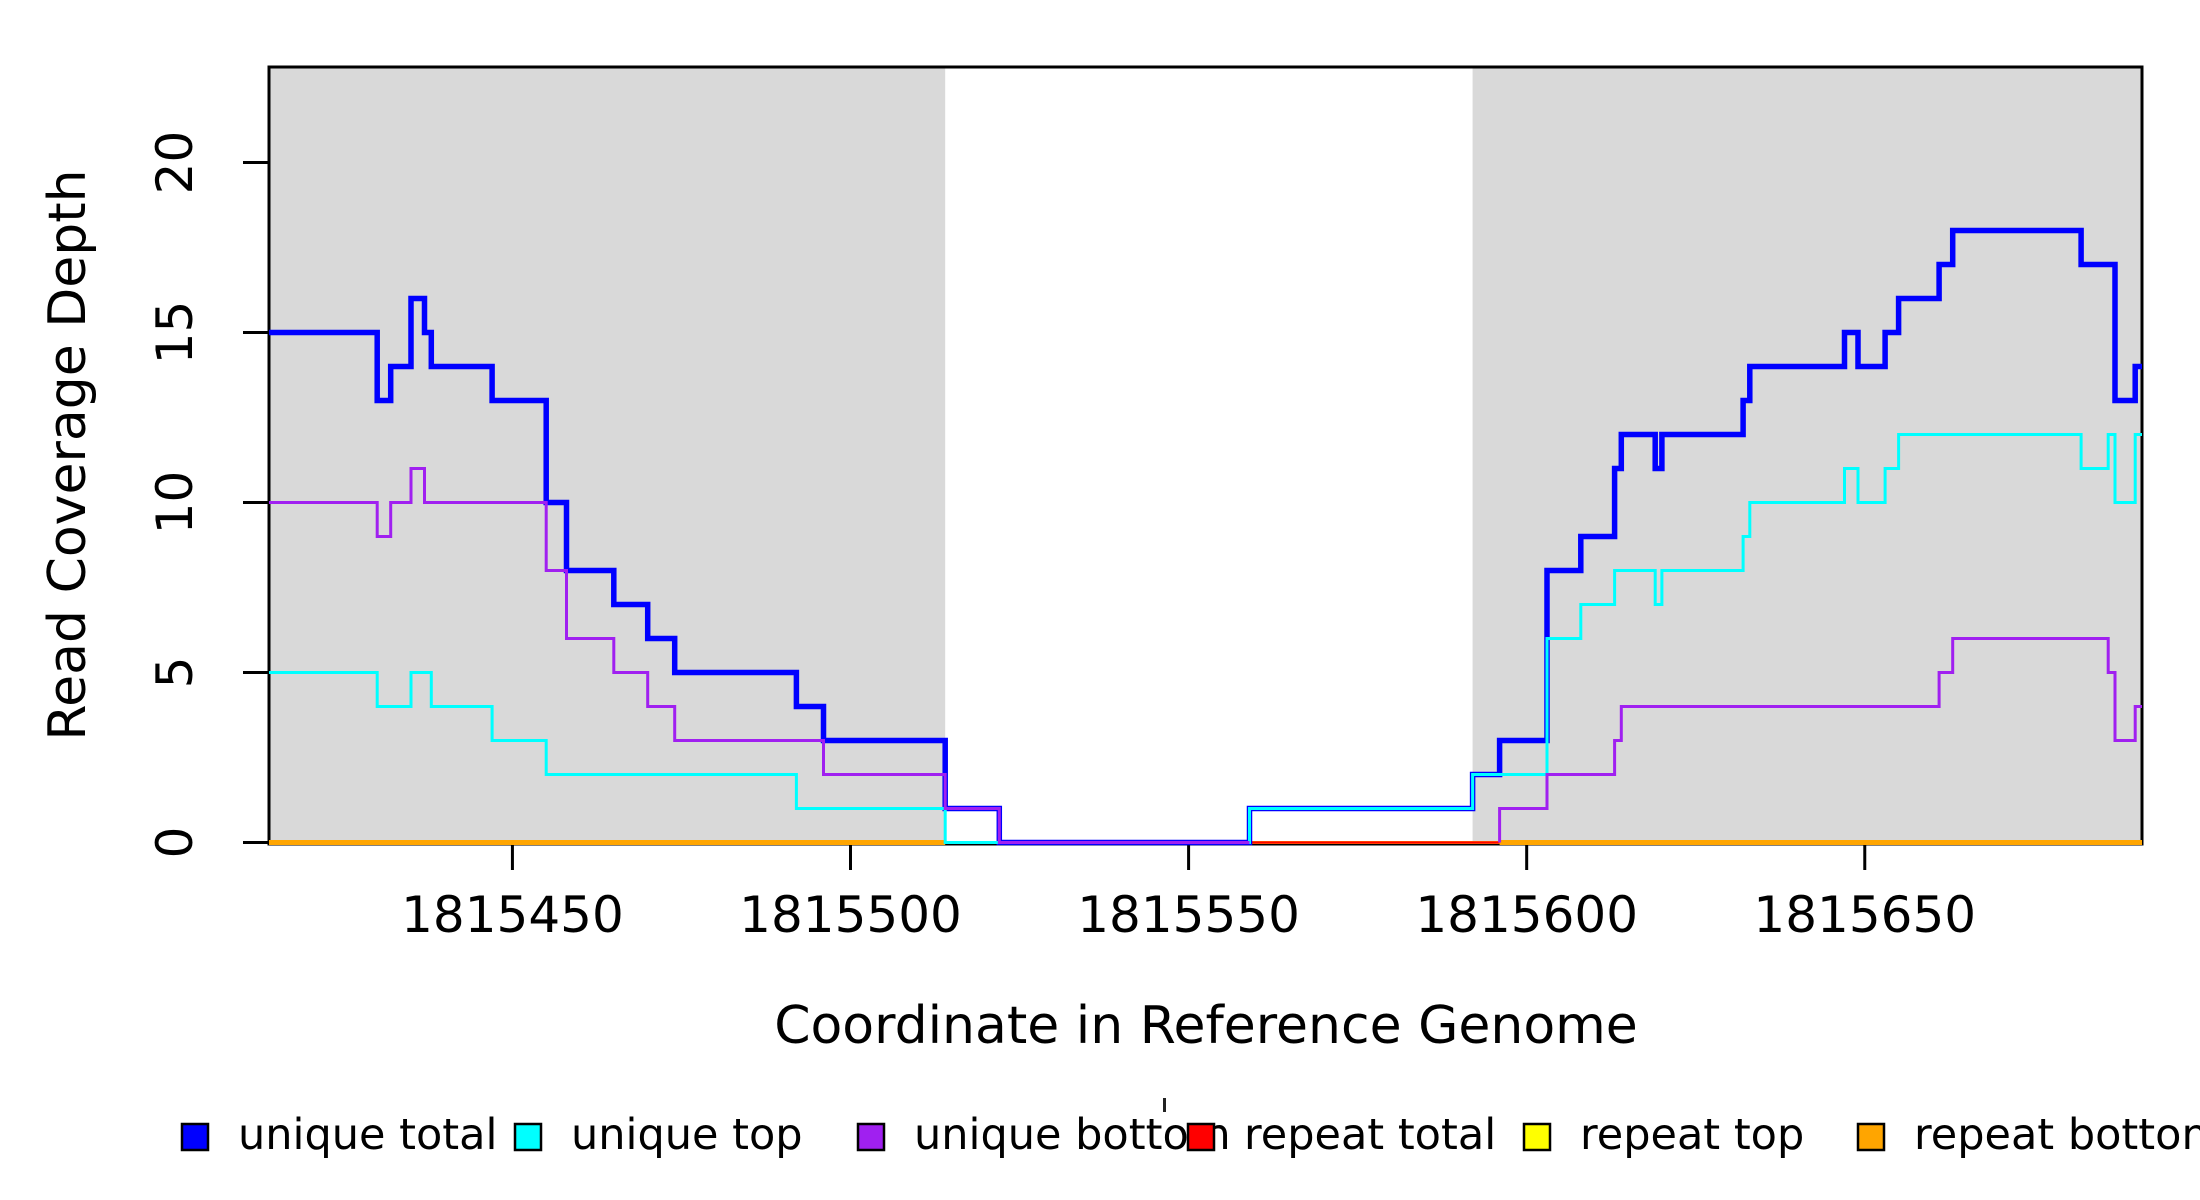  Describe the element at coordinates (1692, 1135) in the screenshot. I see `legend-label: repeat top` at that location.